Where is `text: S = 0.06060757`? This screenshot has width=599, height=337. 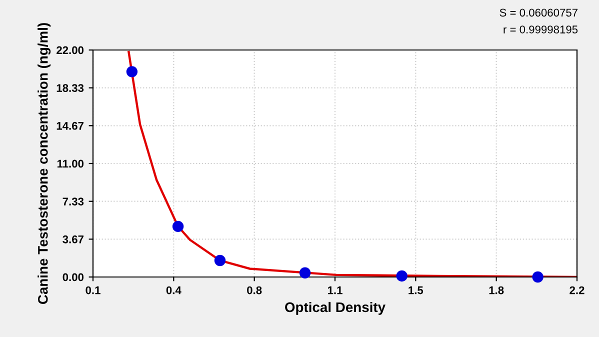 text: S = 0.06060757 is located at coordinates (539, 12).